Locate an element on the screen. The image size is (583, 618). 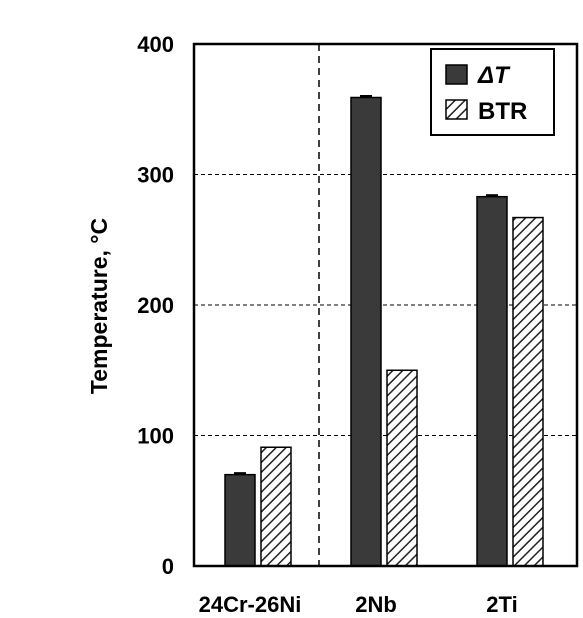
x-tick-label: 2Ti is located at coordinates (501, 604).